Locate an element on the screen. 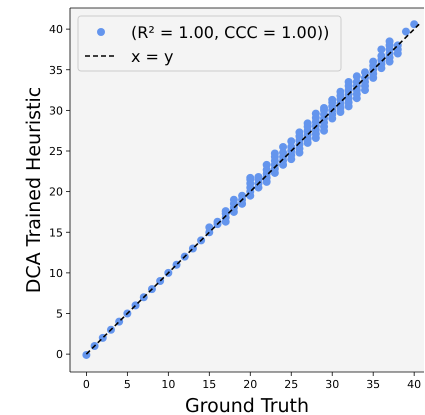  y-tick-label: 35 is located at coordinates (56, 70).